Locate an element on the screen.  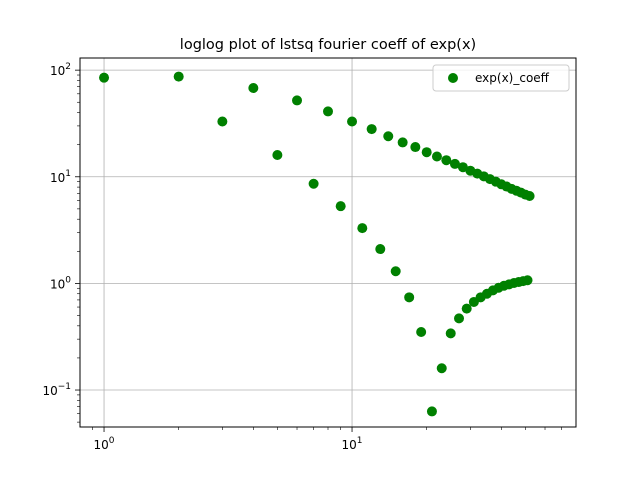
x-tick-exponent: 1 is located at coordinates (360, 441).